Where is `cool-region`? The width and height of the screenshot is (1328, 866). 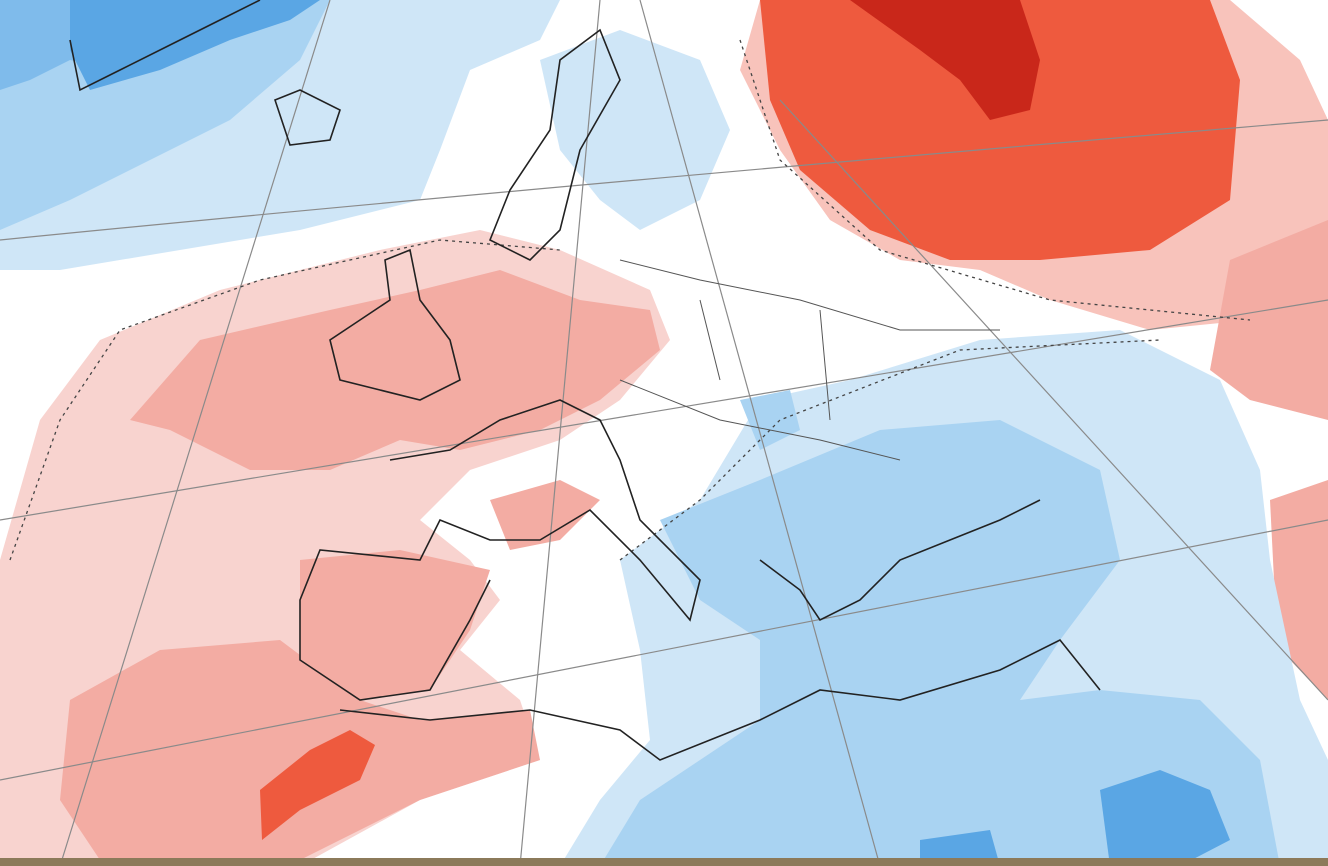 cool-region is located at coordinates (770, 420).